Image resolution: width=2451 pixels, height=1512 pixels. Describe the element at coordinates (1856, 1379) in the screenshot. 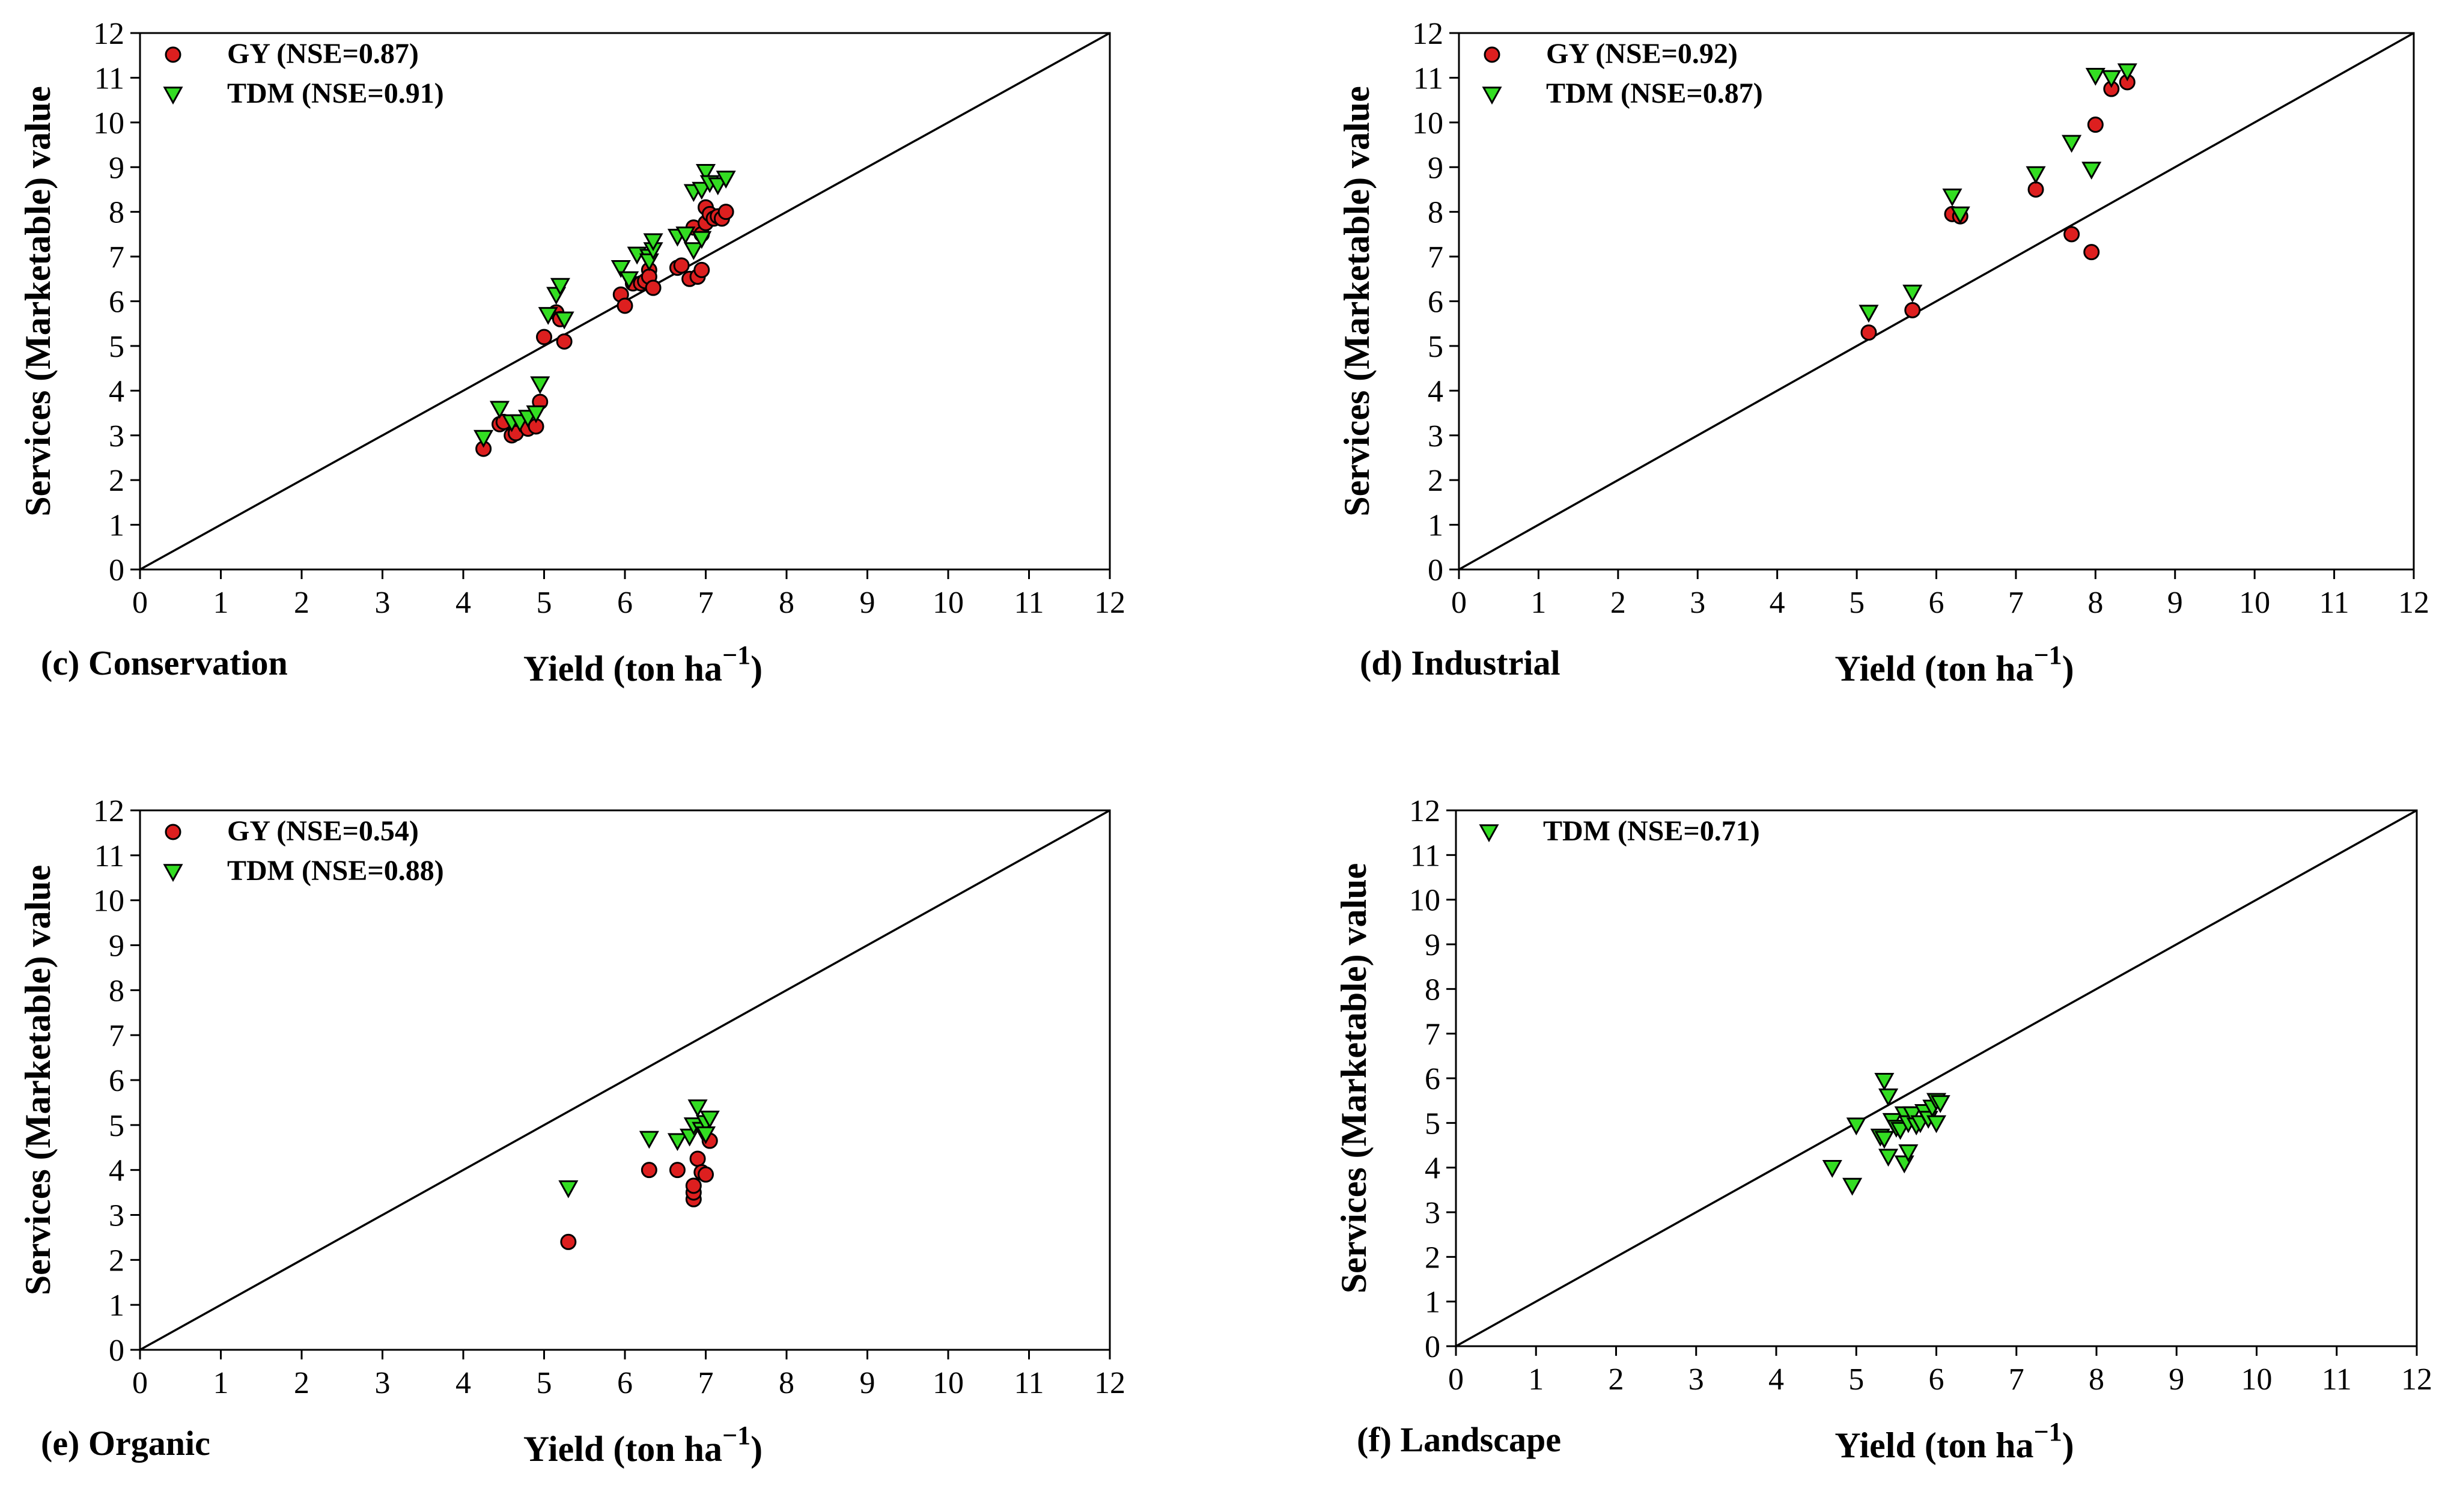

I see `x-tick-label: 5` at that location.